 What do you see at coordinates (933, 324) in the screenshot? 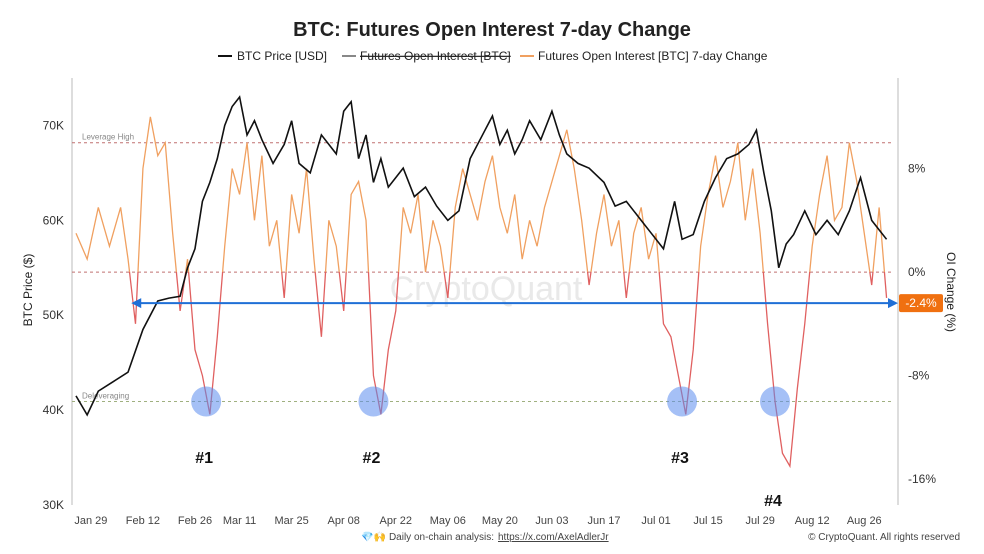
I see `right-axis: OI Change (%) -16% -8% 0% 8%` at bounding box center [933, 324].